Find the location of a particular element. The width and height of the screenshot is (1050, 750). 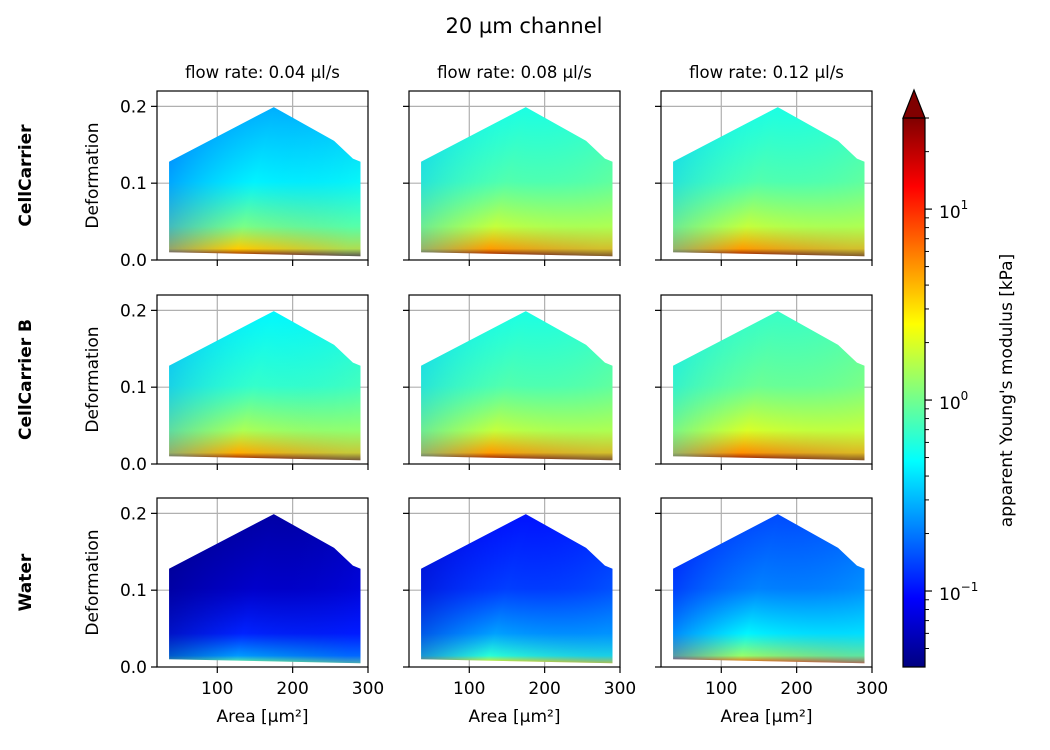

colorbar-tick-exponent: 1 is located at coordinates (965, 205).